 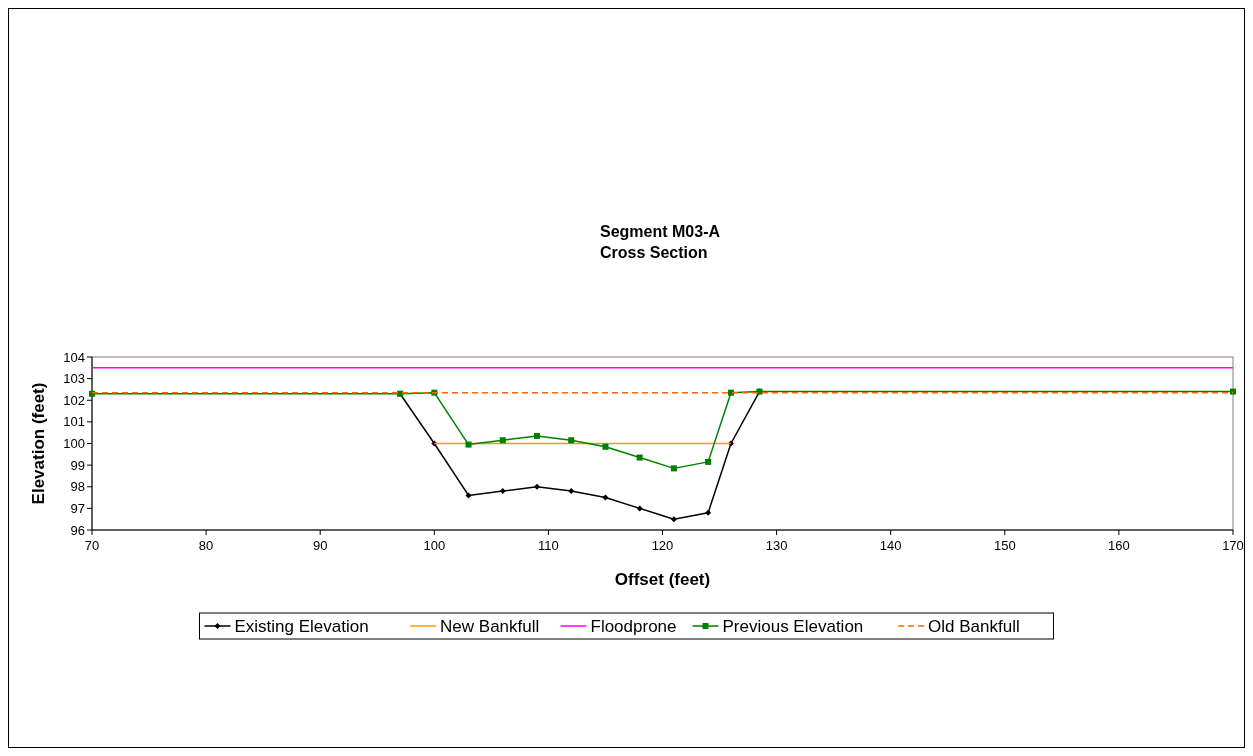 I want to click on legend-label: New Bankfull, so click(x=490, y=626).